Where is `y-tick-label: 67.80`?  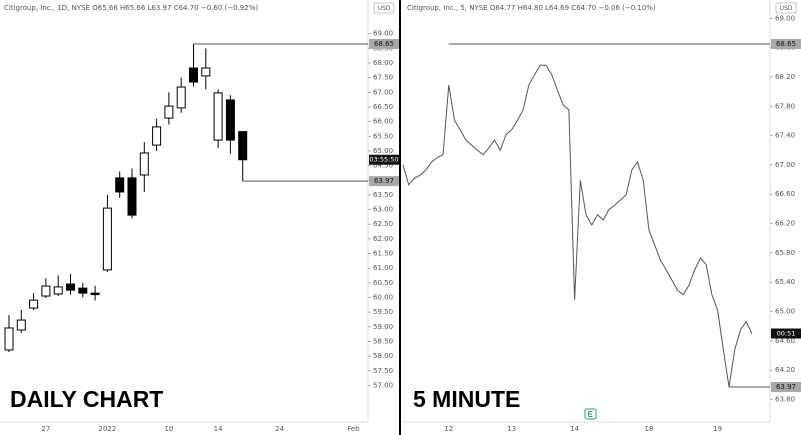 y-tick-label: 67.80 is located at coordinates (785, 106).